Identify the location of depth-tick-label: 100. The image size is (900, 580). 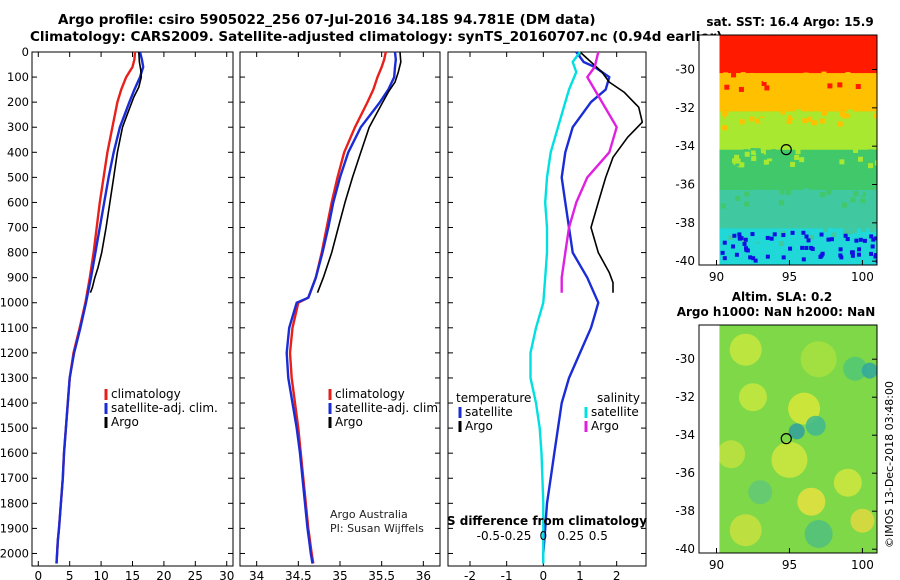
(18, 77).